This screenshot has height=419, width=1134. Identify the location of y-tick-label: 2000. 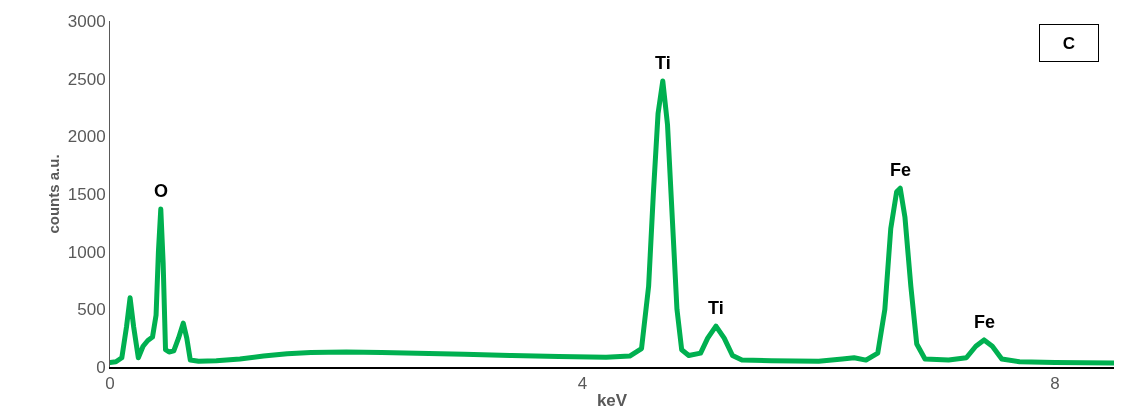
(86, 137).